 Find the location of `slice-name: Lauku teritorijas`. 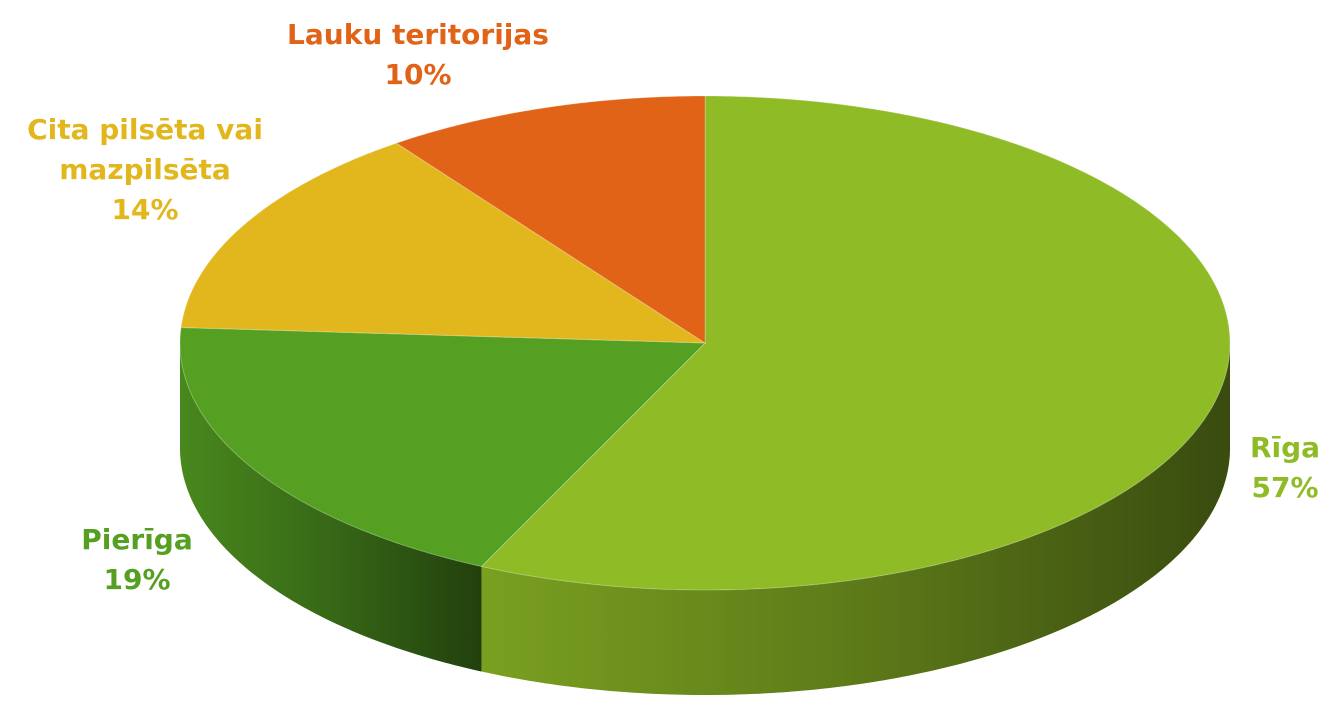

slice-name: Lauku teritorijas is located at coordinates (418, 34).